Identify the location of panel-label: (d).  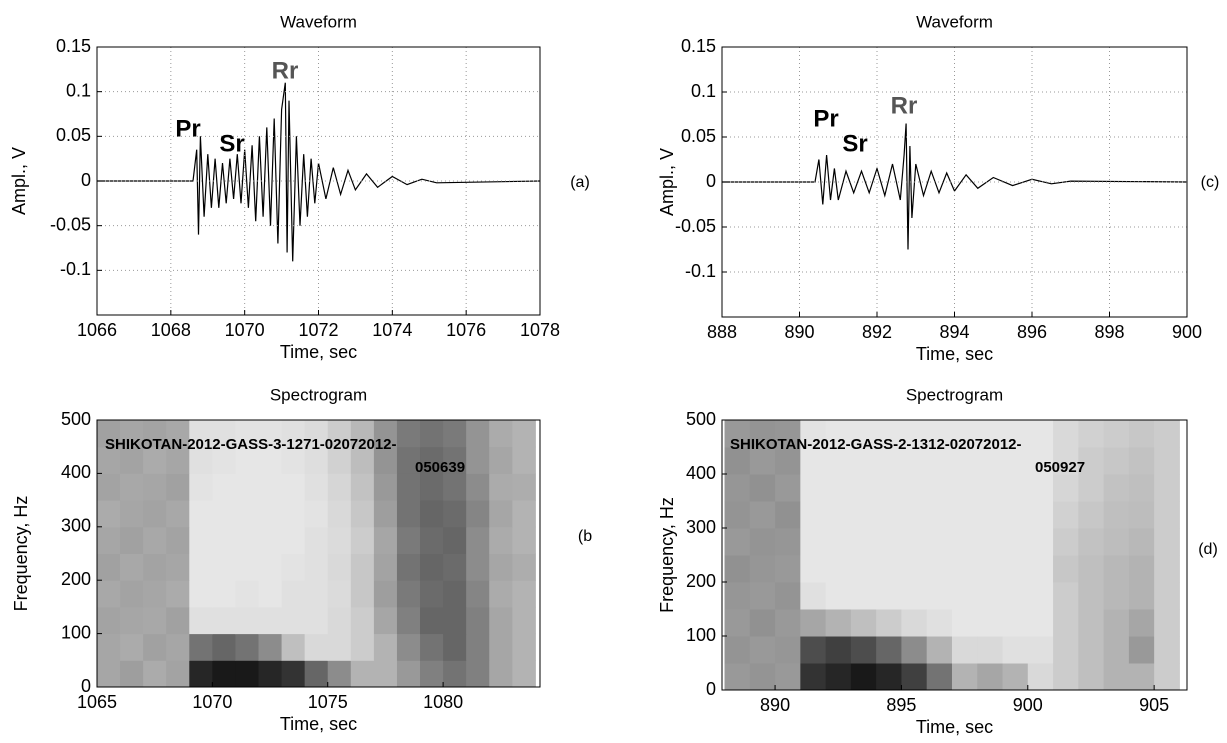
(1208, 549).